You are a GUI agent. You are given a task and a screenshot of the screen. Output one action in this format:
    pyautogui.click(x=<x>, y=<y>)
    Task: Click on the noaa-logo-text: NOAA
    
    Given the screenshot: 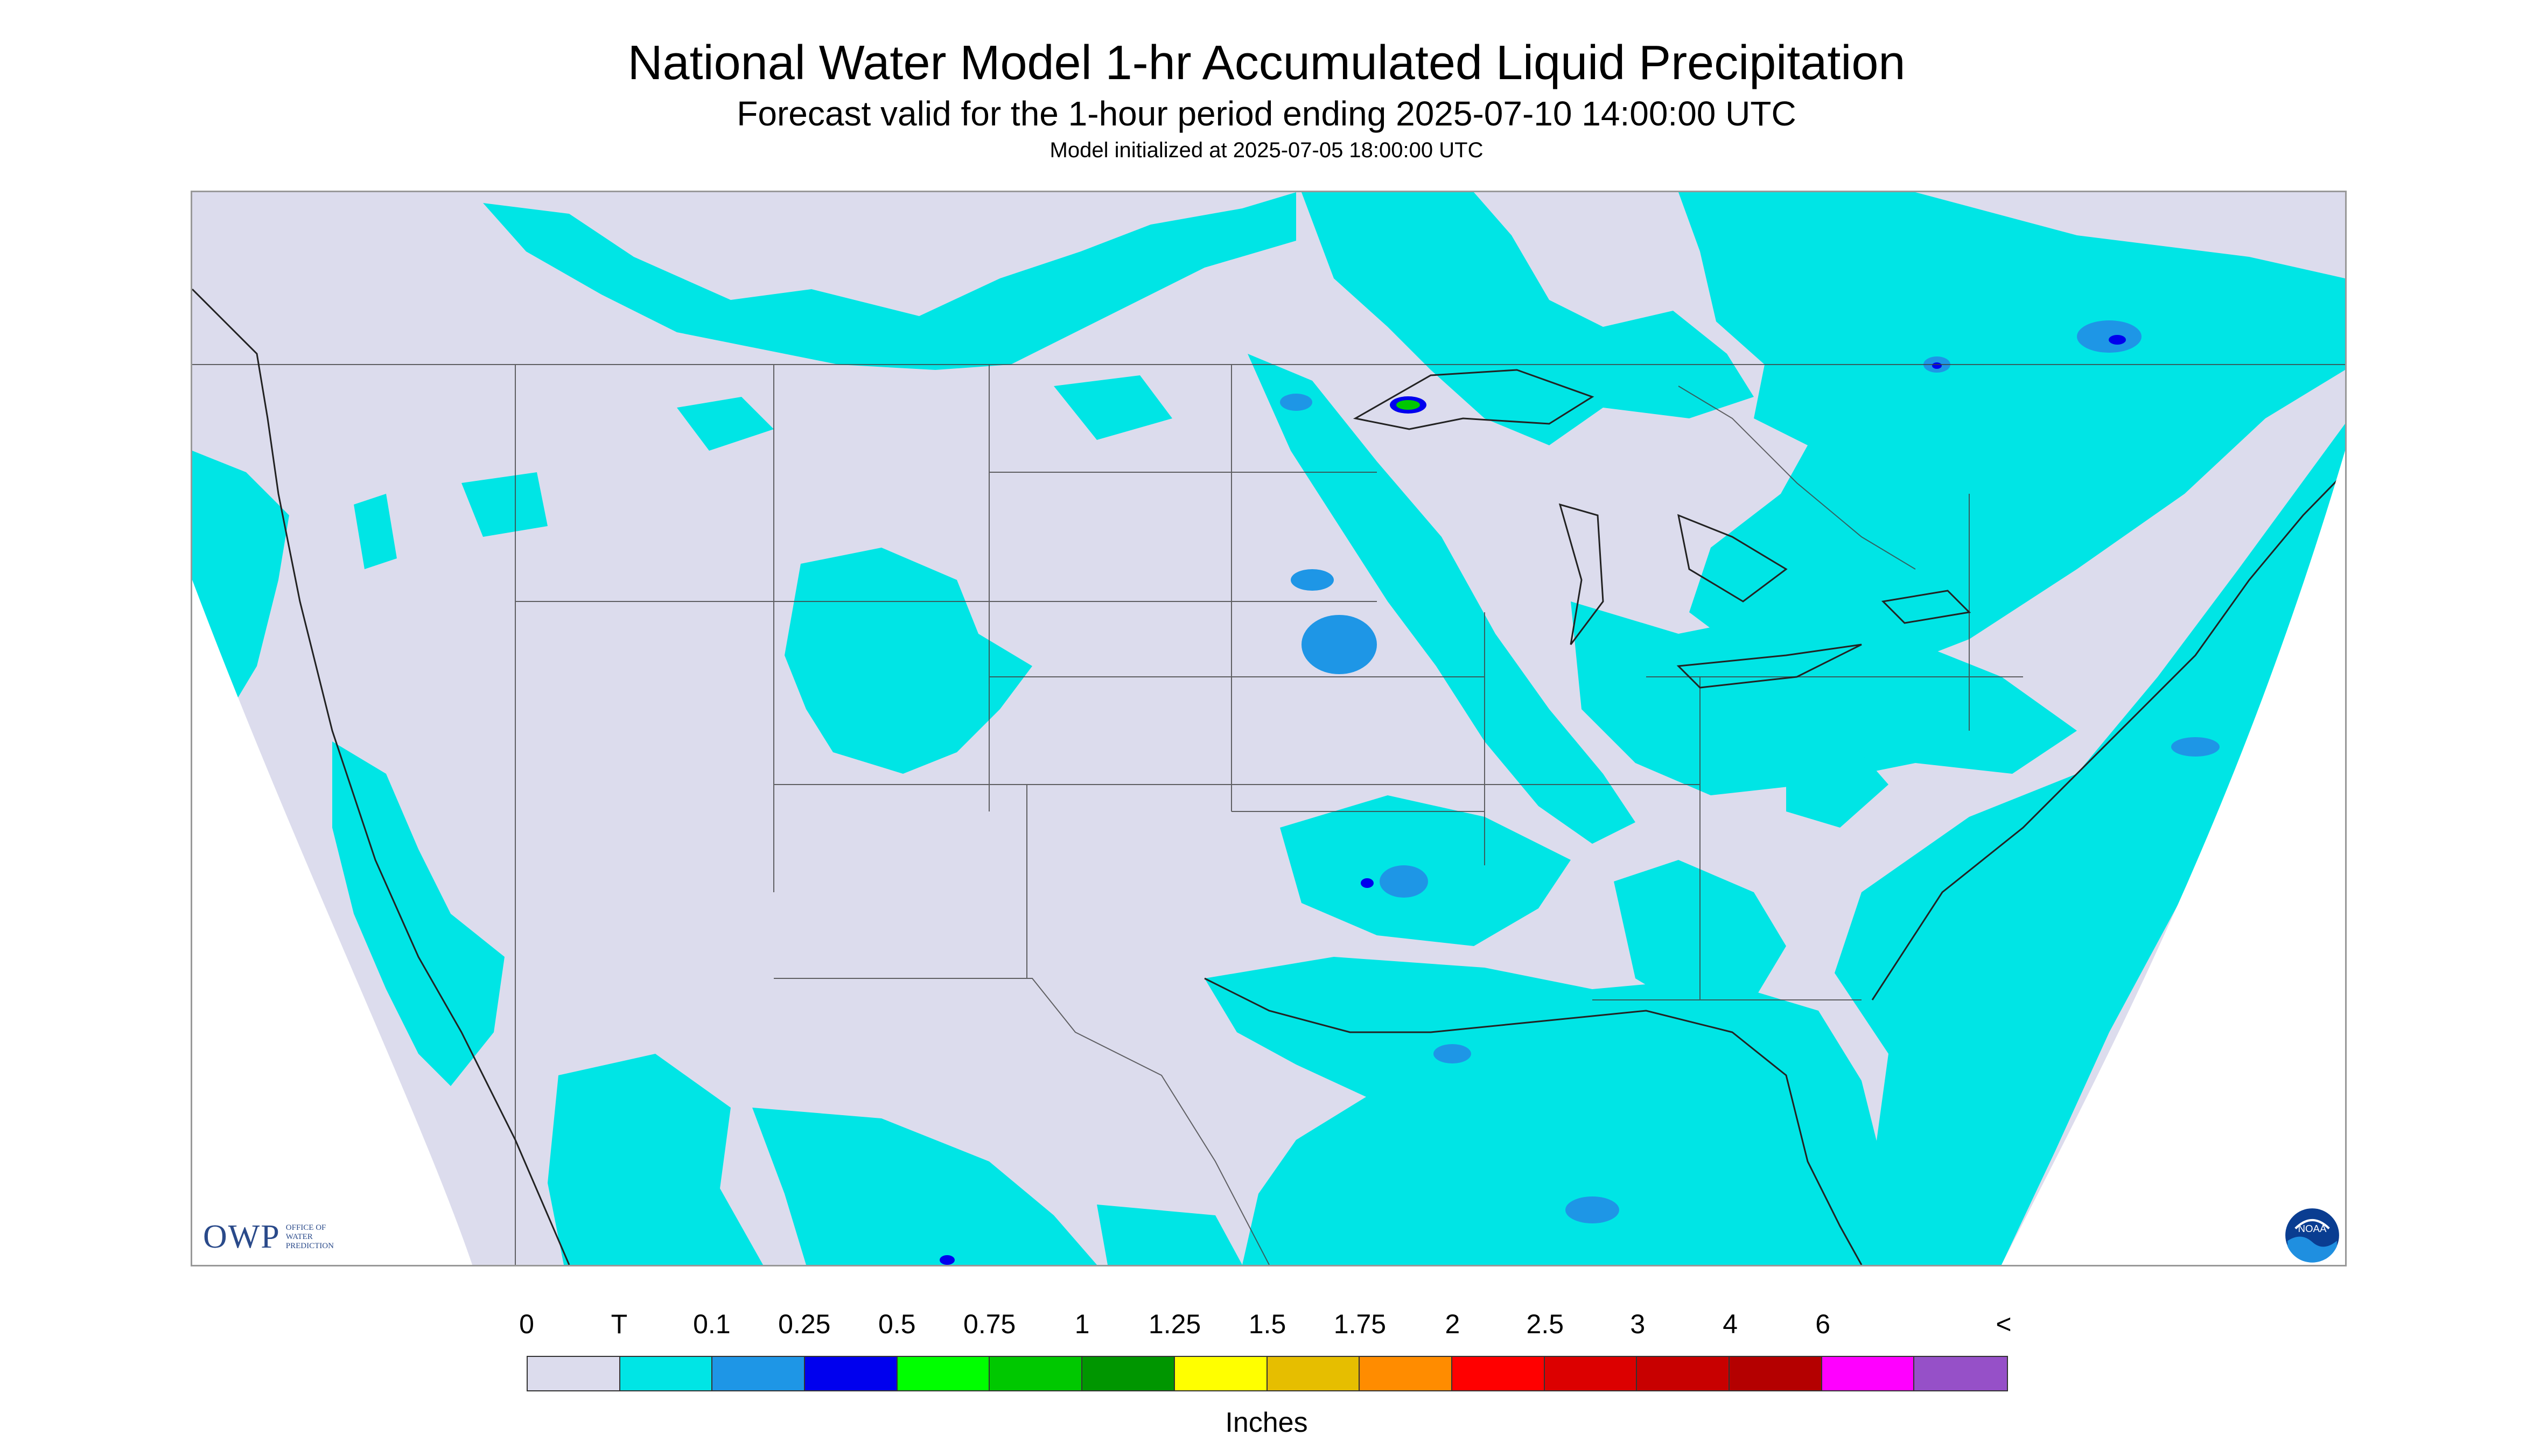 What is the action you would take?
    pyautogui.click(x=2312, y=1228)
    